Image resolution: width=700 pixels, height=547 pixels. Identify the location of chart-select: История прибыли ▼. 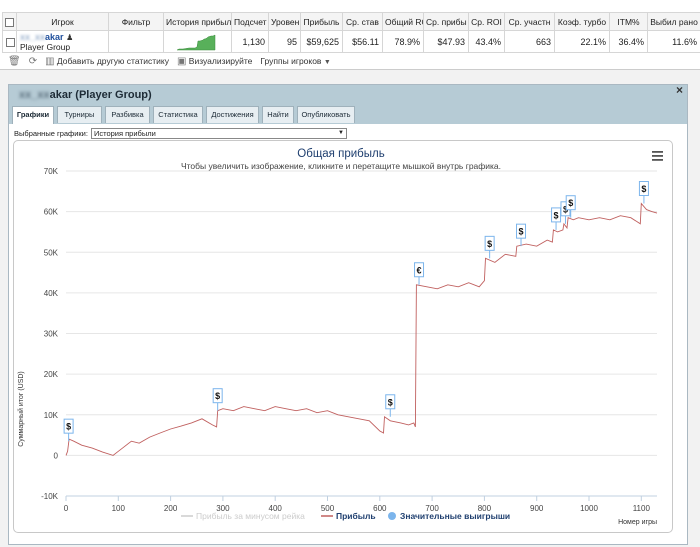
(218, 133).